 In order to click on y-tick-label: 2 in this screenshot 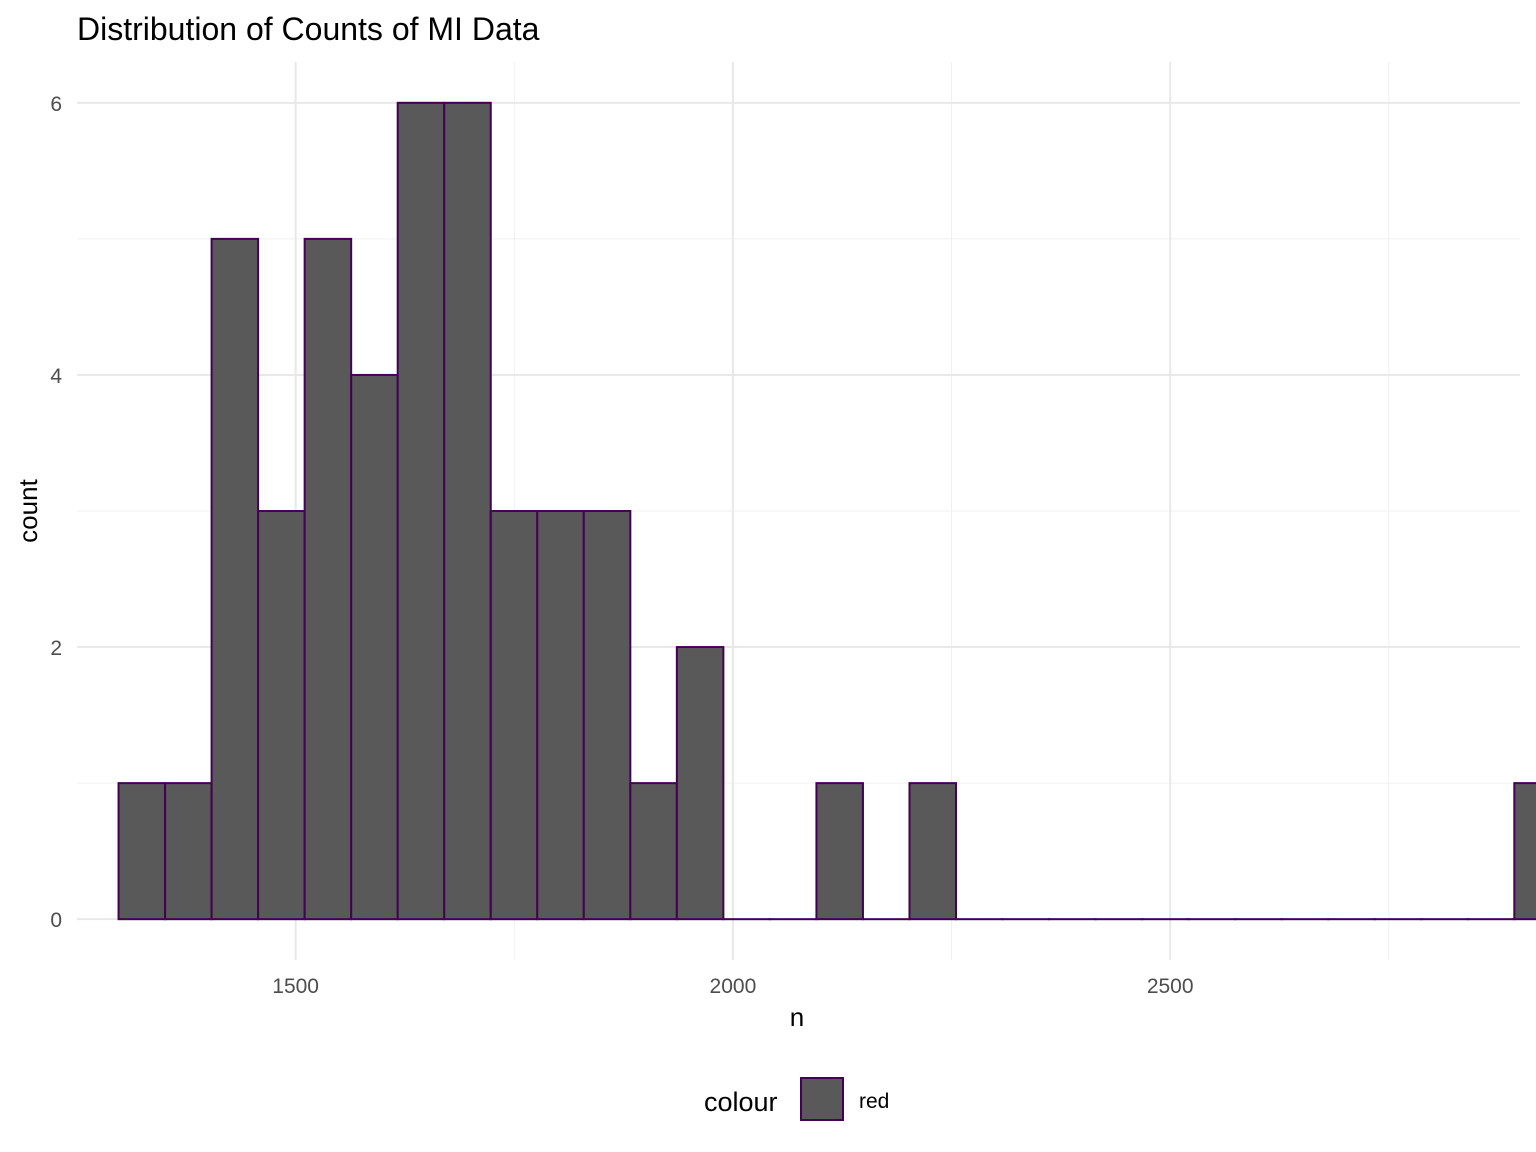, I will do `click(56, 648)`.